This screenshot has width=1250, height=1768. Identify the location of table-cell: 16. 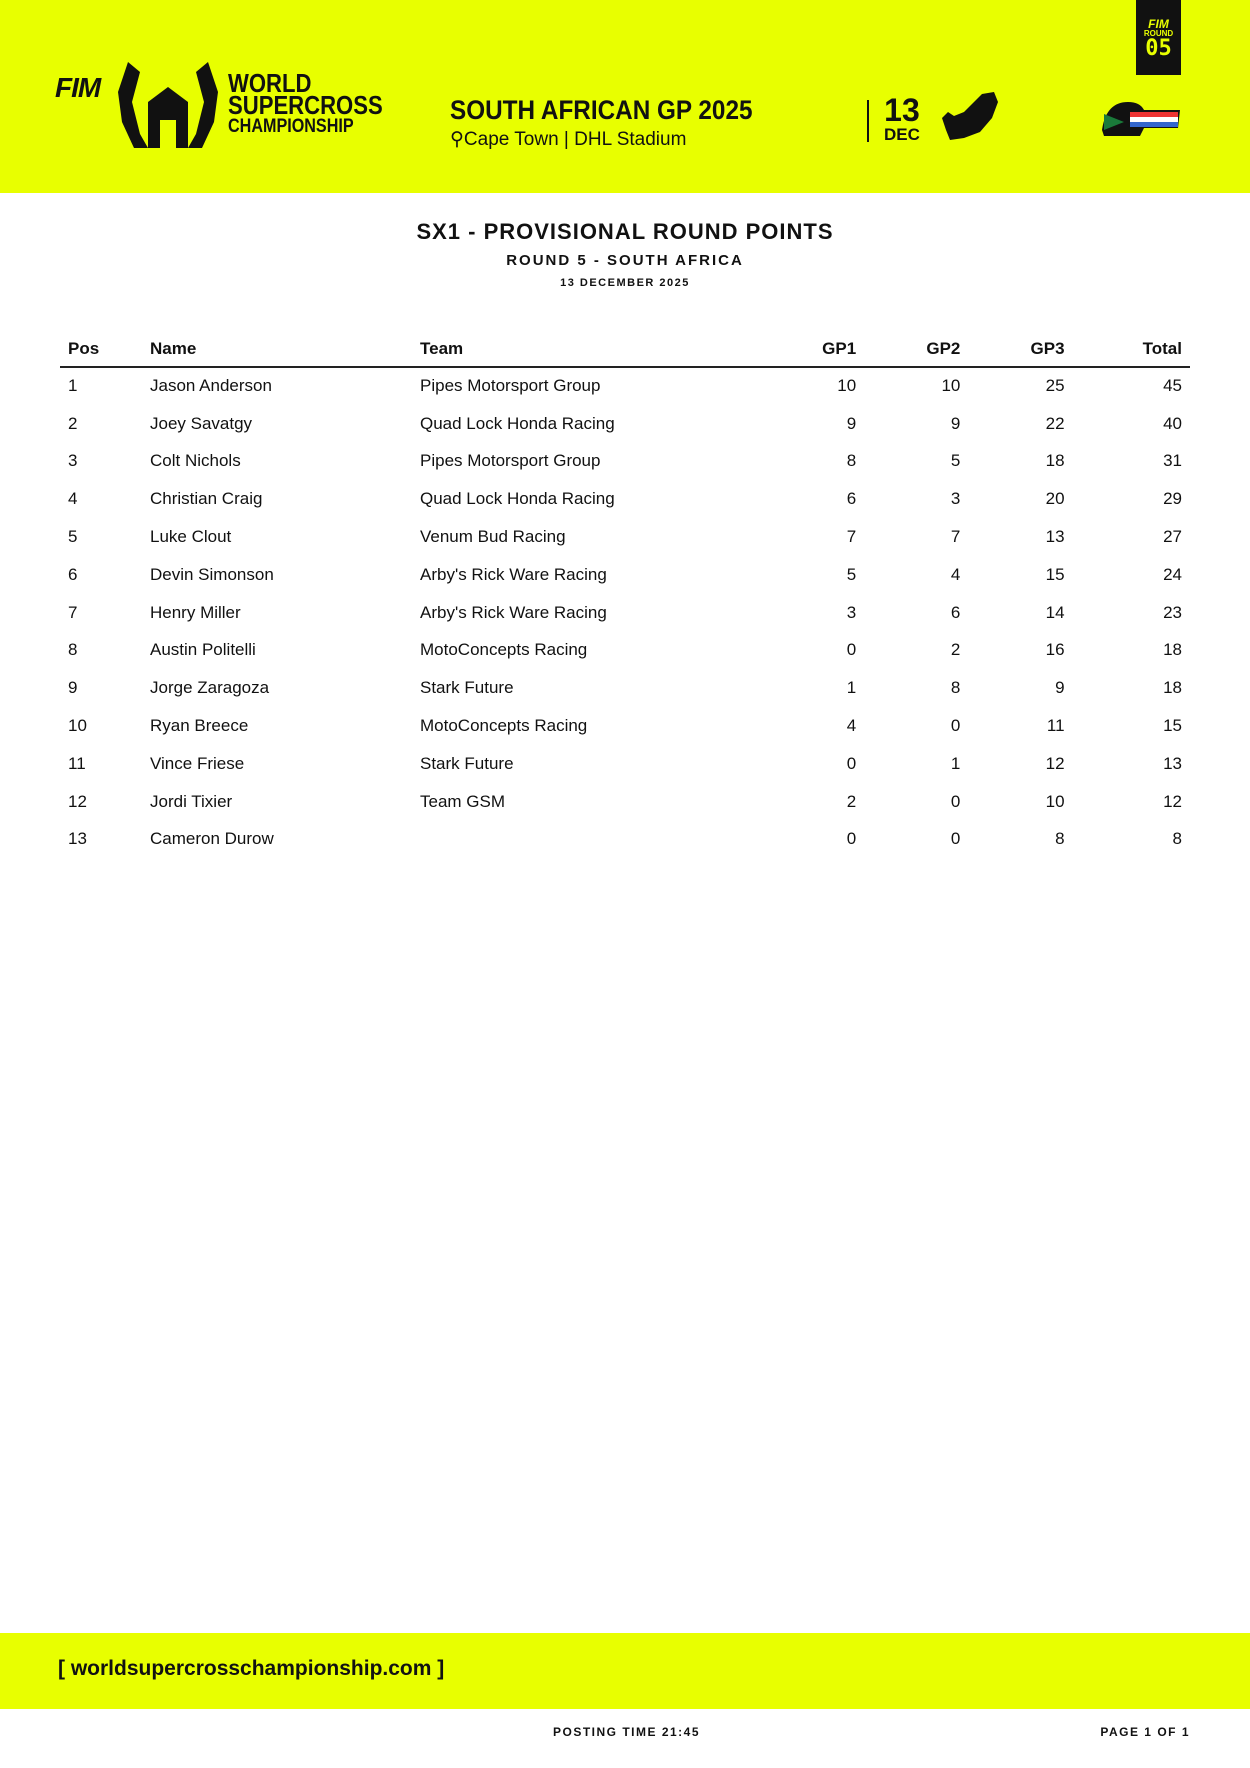
(1055, 650).